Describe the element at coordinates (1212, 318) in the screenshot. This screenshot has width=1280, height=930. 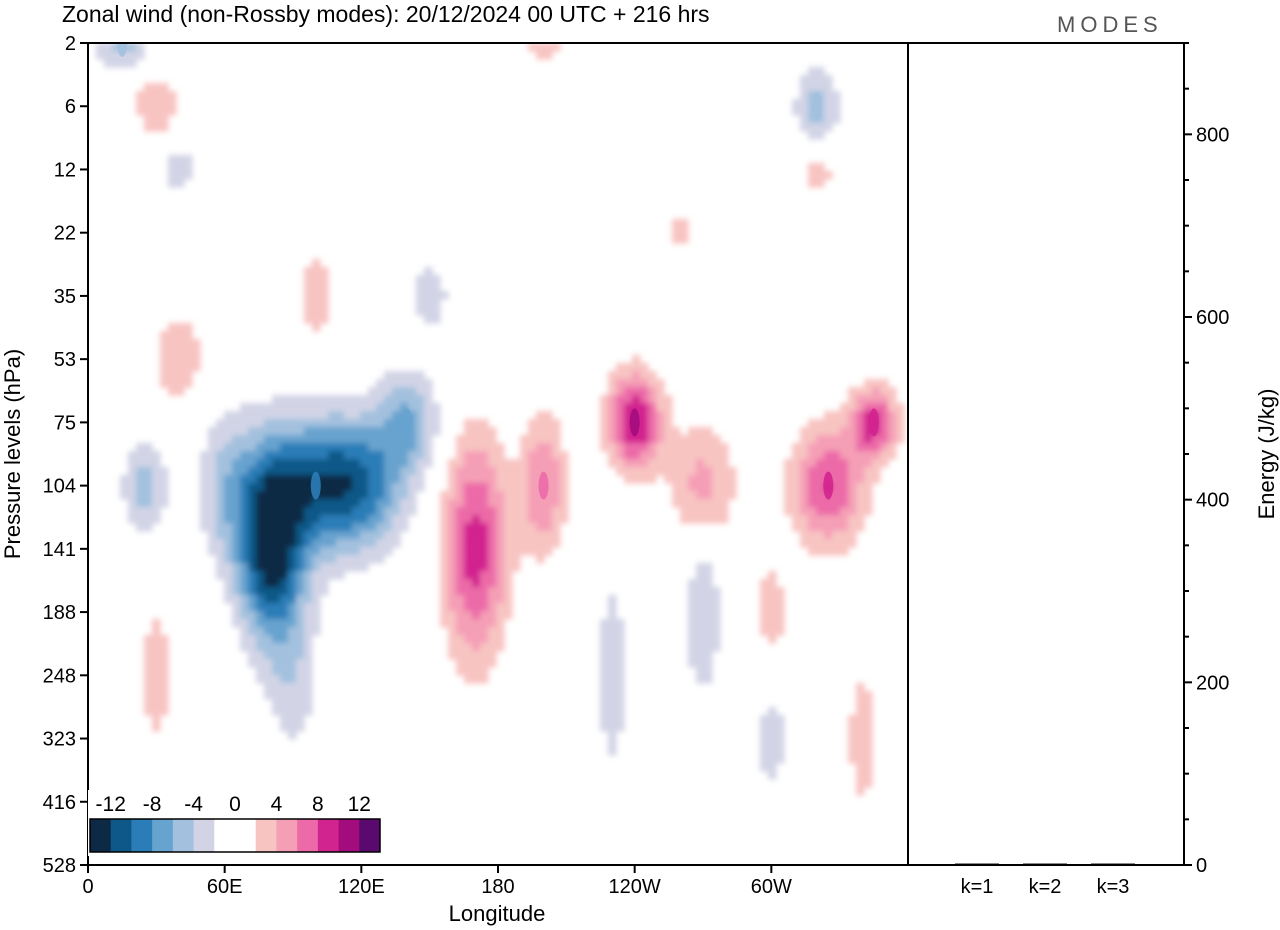
I see `energy-tick-label: 600` at that location.